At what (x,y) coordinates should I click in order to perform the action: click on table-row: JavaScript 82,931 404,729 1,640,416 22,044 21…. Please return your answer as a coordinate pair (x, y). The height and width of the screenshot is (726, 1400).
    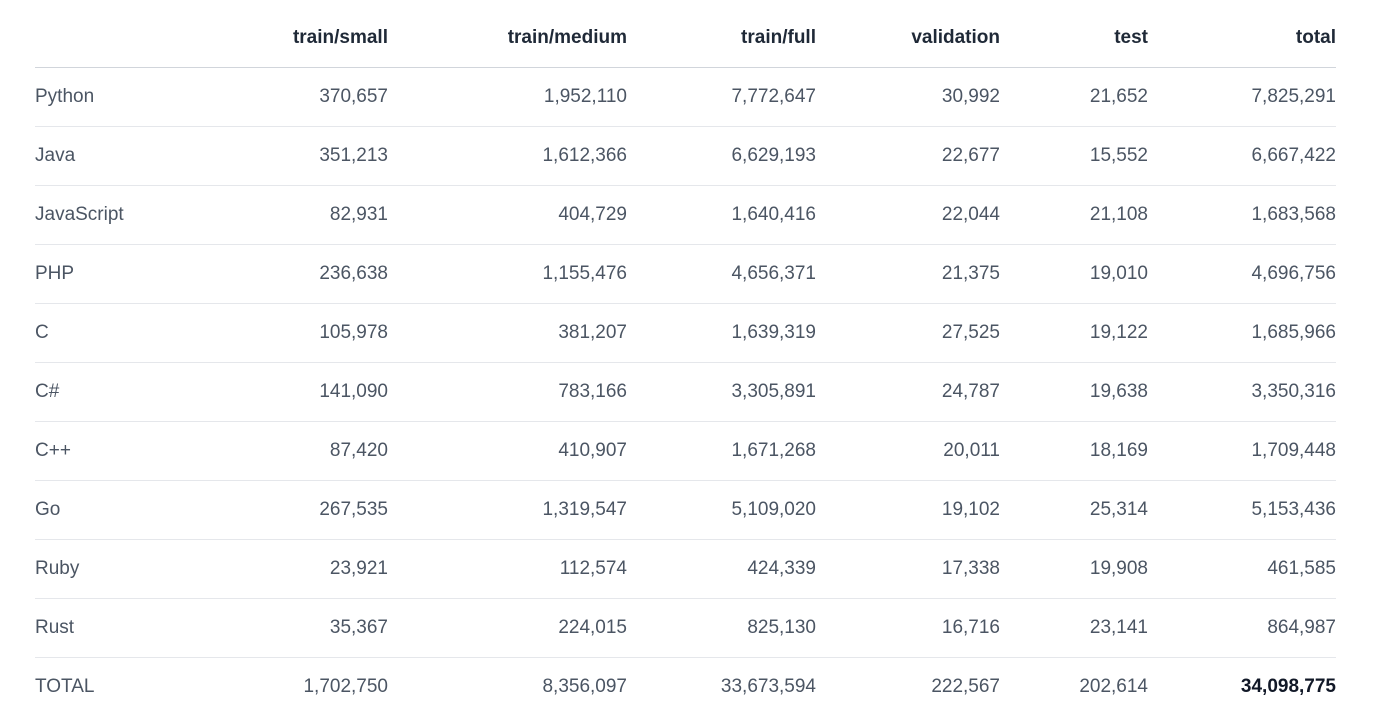
    Looking at the image, I should click on (685, 215).